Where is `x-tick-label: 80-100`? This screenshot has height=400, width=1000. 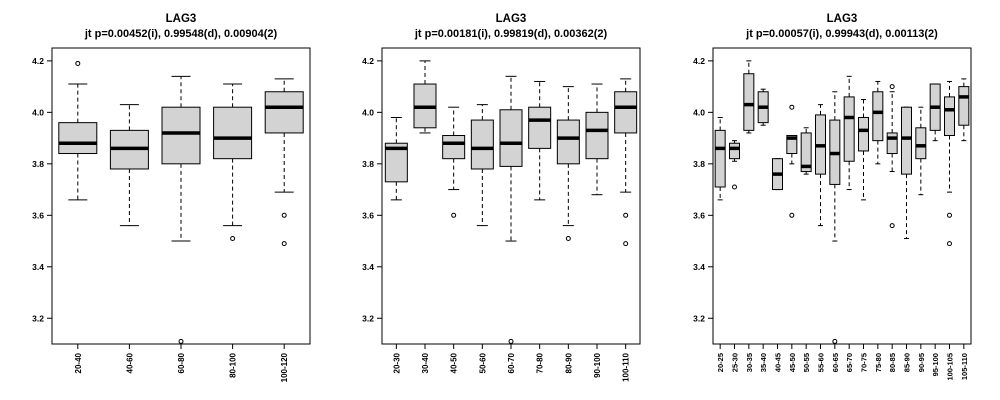 x-tick-label: 80-100 is located at coordinates (233, 364).